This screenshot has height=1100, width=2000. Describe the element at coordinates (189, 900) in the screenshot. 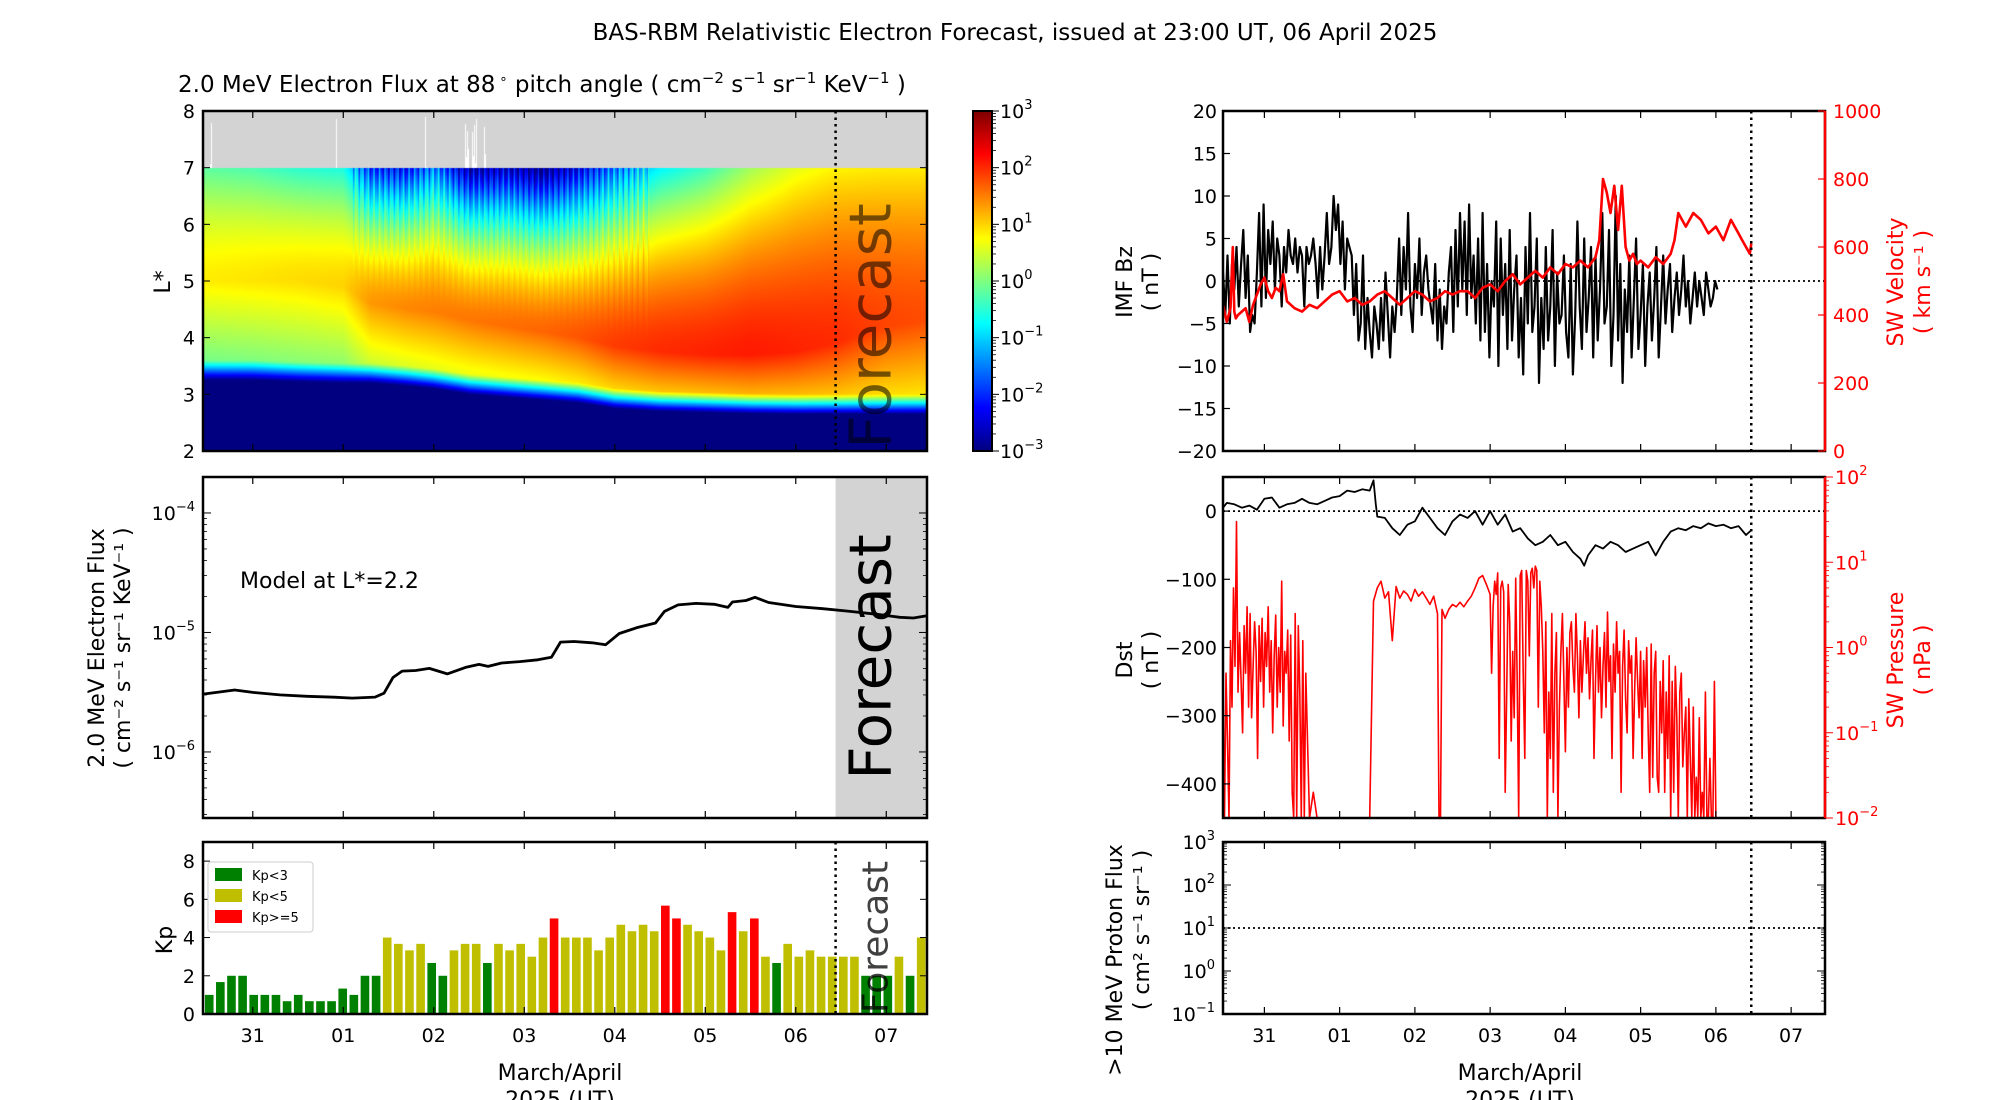

I see `y-tick-label: 6` at that location.